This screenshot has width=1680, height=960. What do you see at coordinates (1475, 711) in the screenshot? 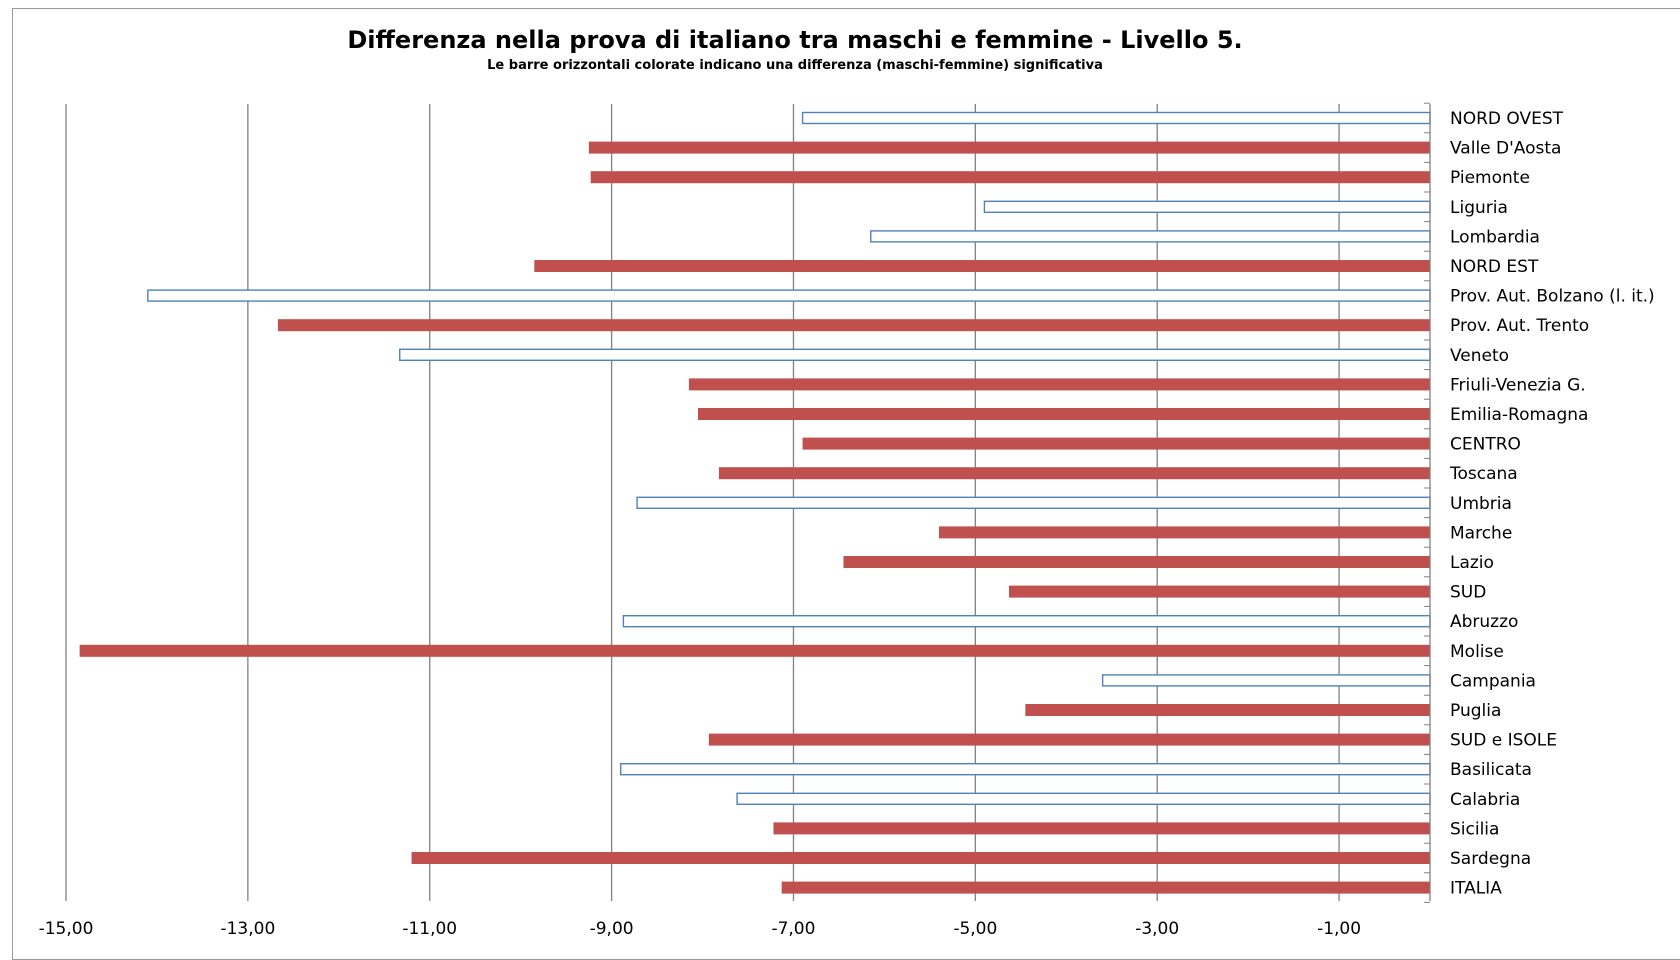
I see `category-label: Puglia` at bounding box center [1475, 711].